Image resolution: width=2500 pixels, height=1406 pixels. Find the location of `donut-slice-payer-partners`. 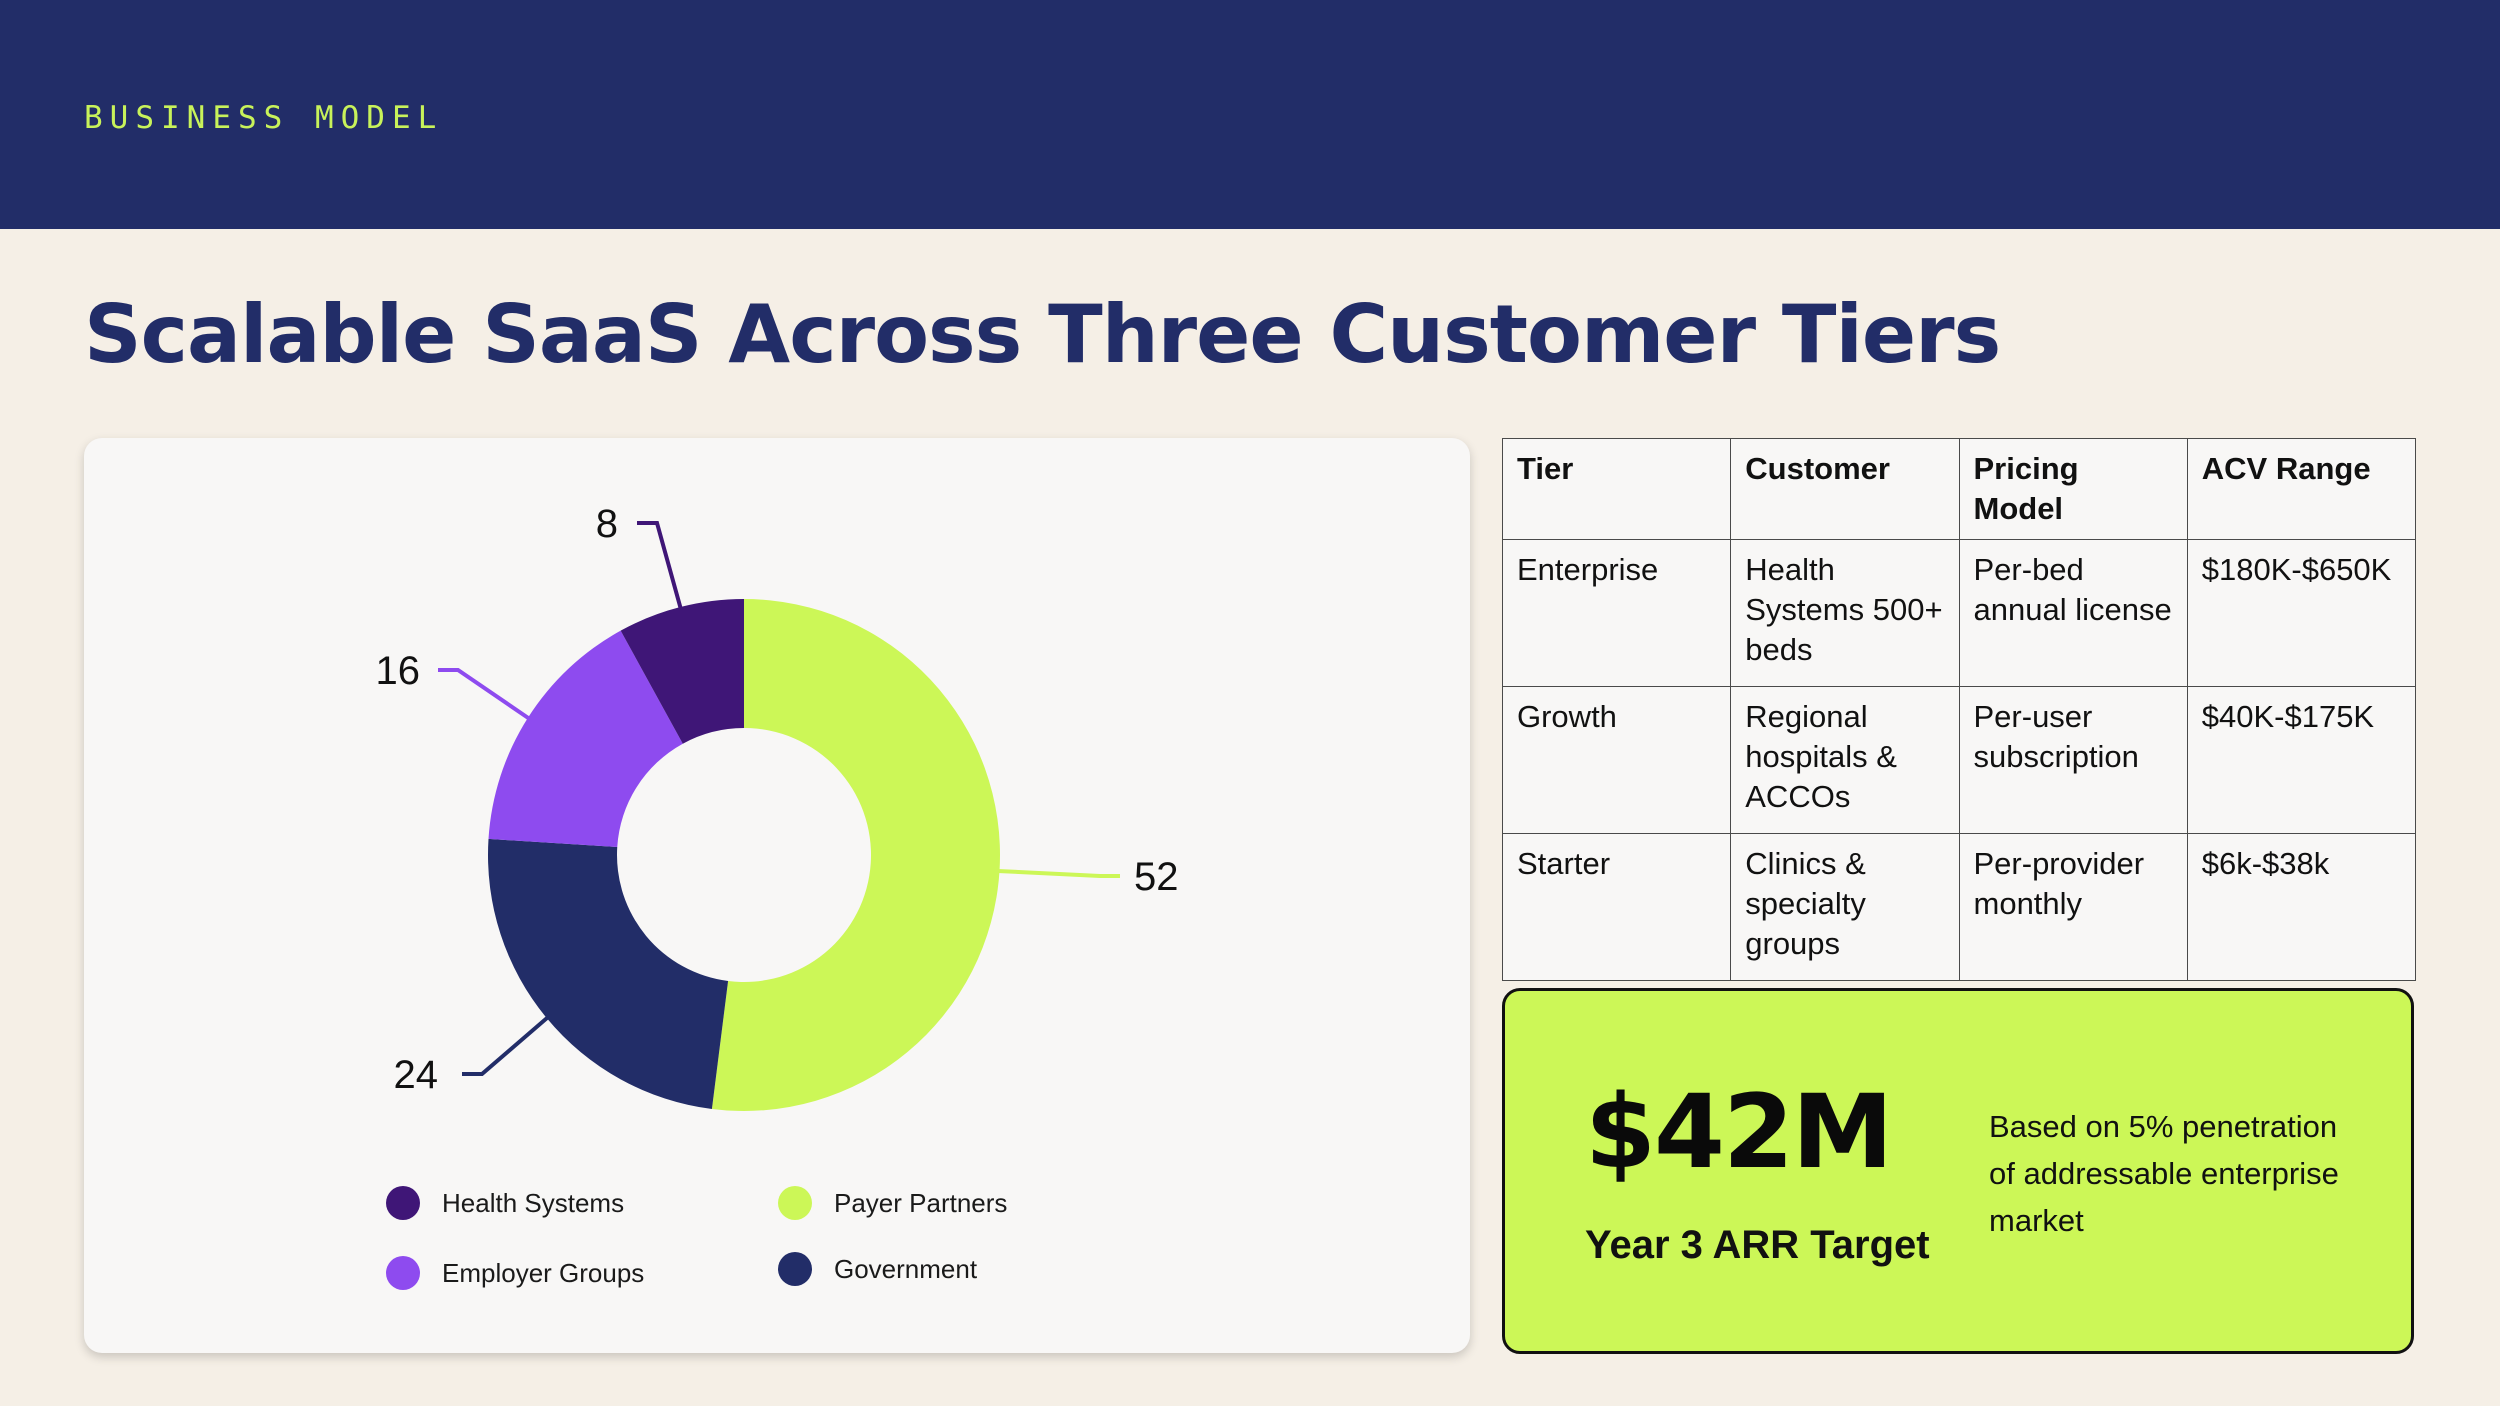

donut-slice-payer-partners is located at coordinates (855, 855).